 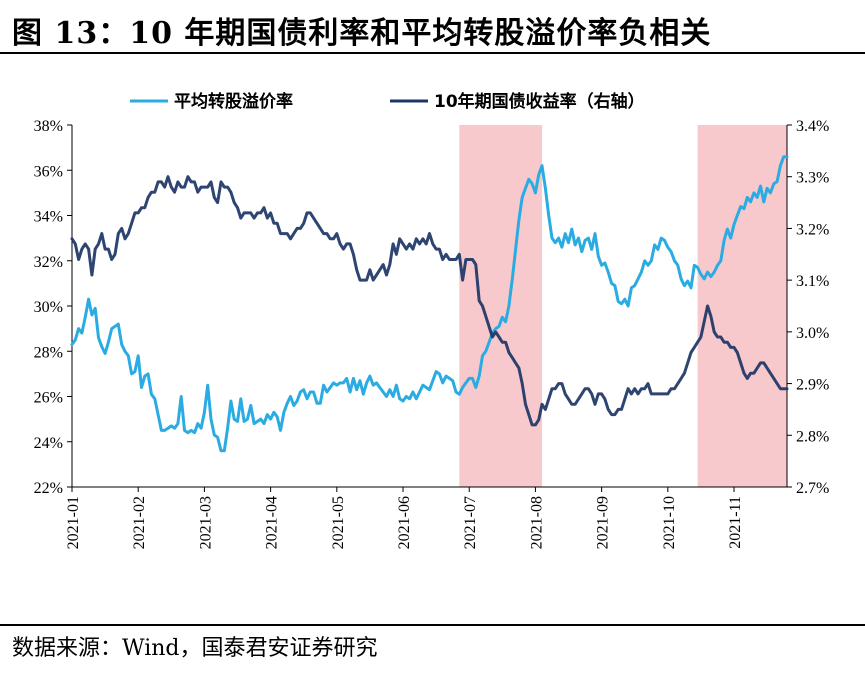 I want to click on left-tick-label: 28%, so click(x=48, y=352).